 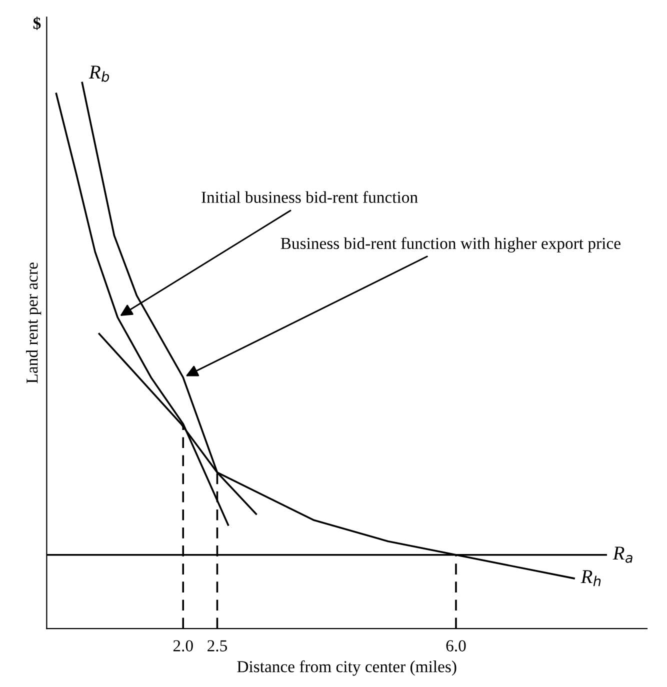 What do you see at coordinates (590, 578) in the screenshot?
I see `series-label: R$_{h}$` at bounding box center [590, 578].